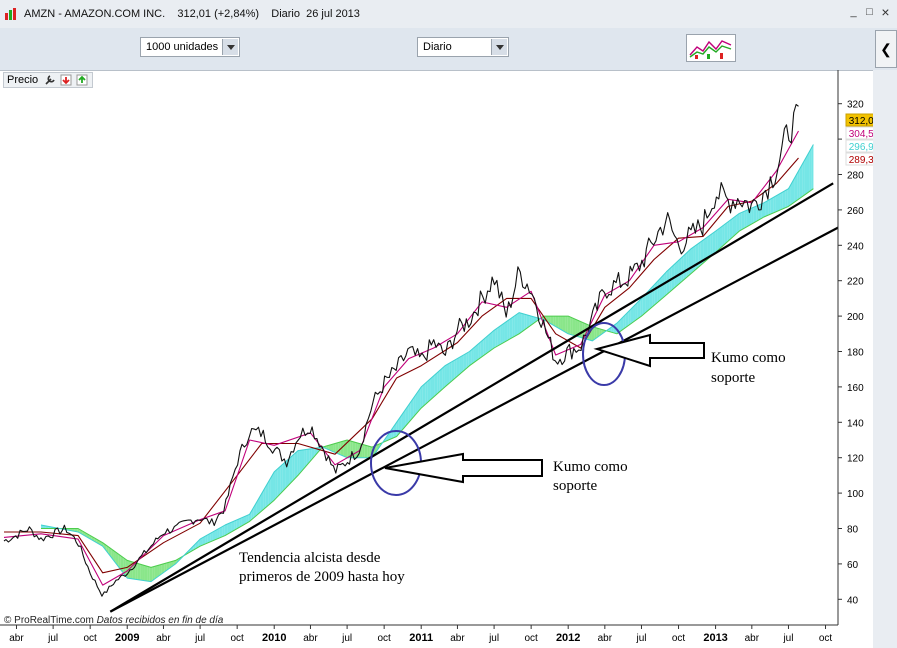  Describe the element at coordinates (885, 12) in the screenshot. I see `close-button: ×` at that location.